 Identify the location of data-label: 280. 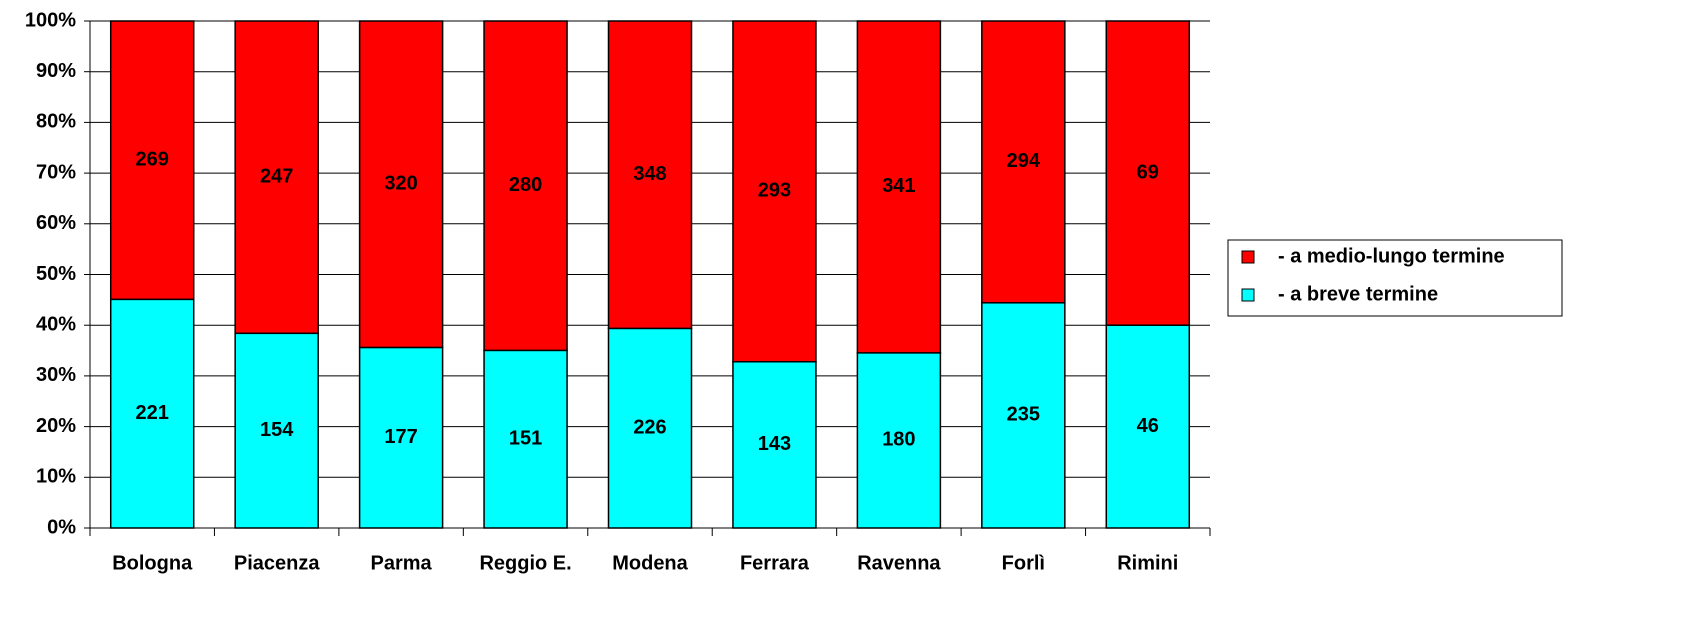
(525, 185).